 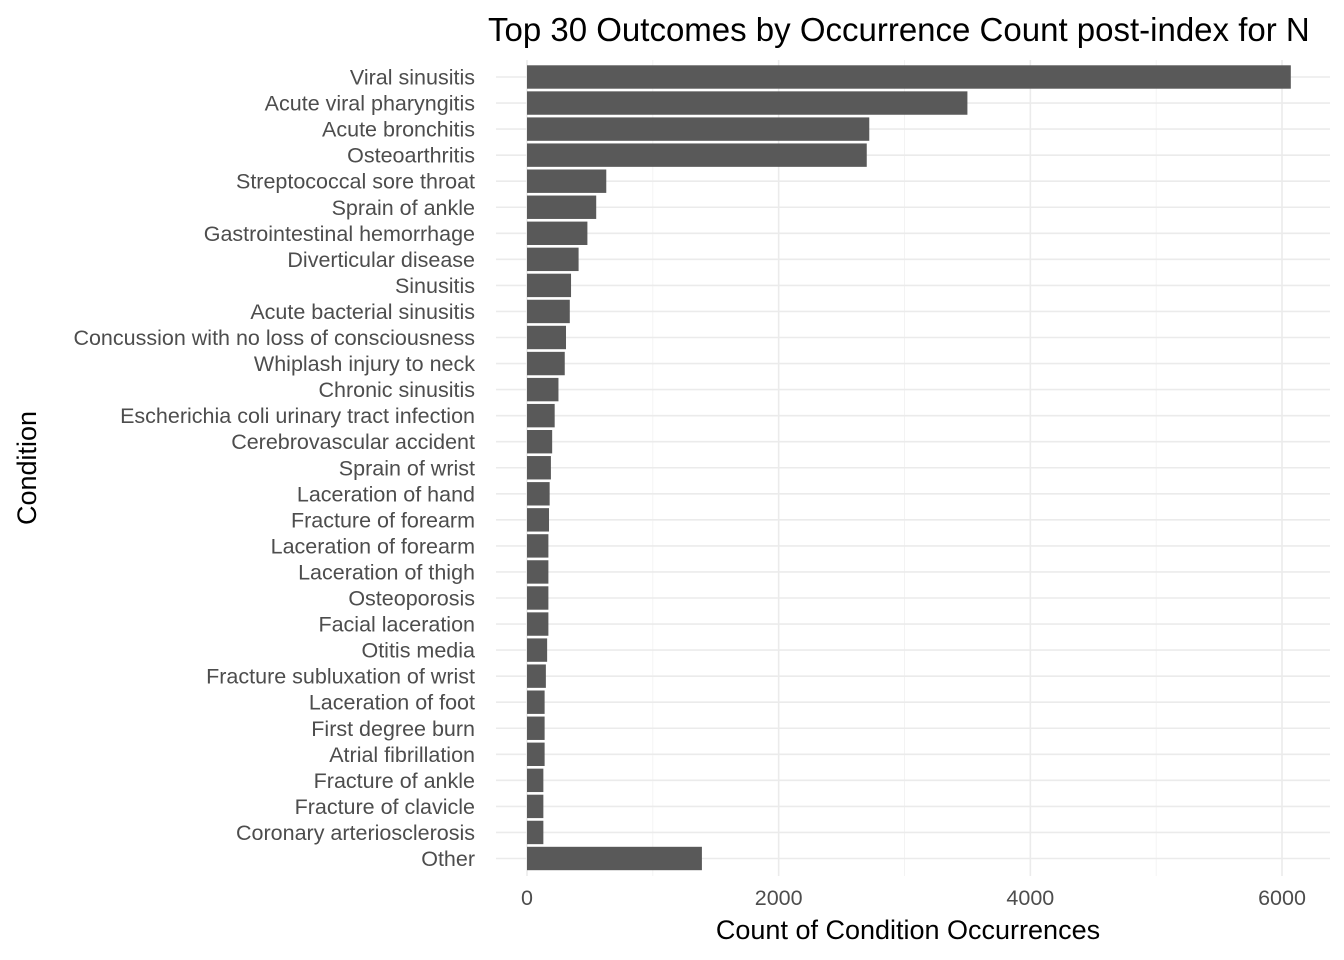 I want to click on category-label: Viral sinusitis, so click(x=412, y=78).